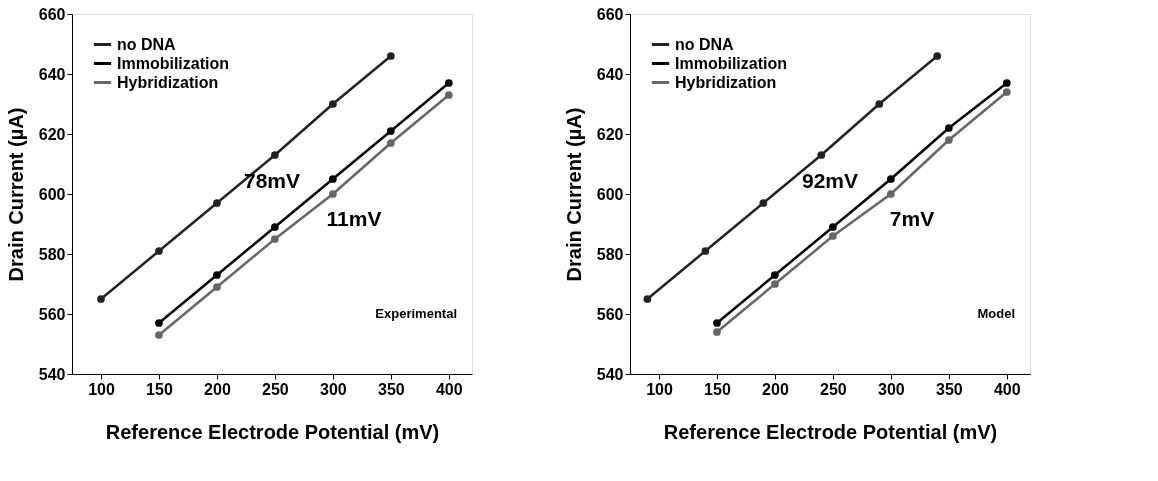 The image size is (1158, 481). Describe the element at coordinates (912, 218) in the screenshot. I see `annotation: 7mV` at that location.